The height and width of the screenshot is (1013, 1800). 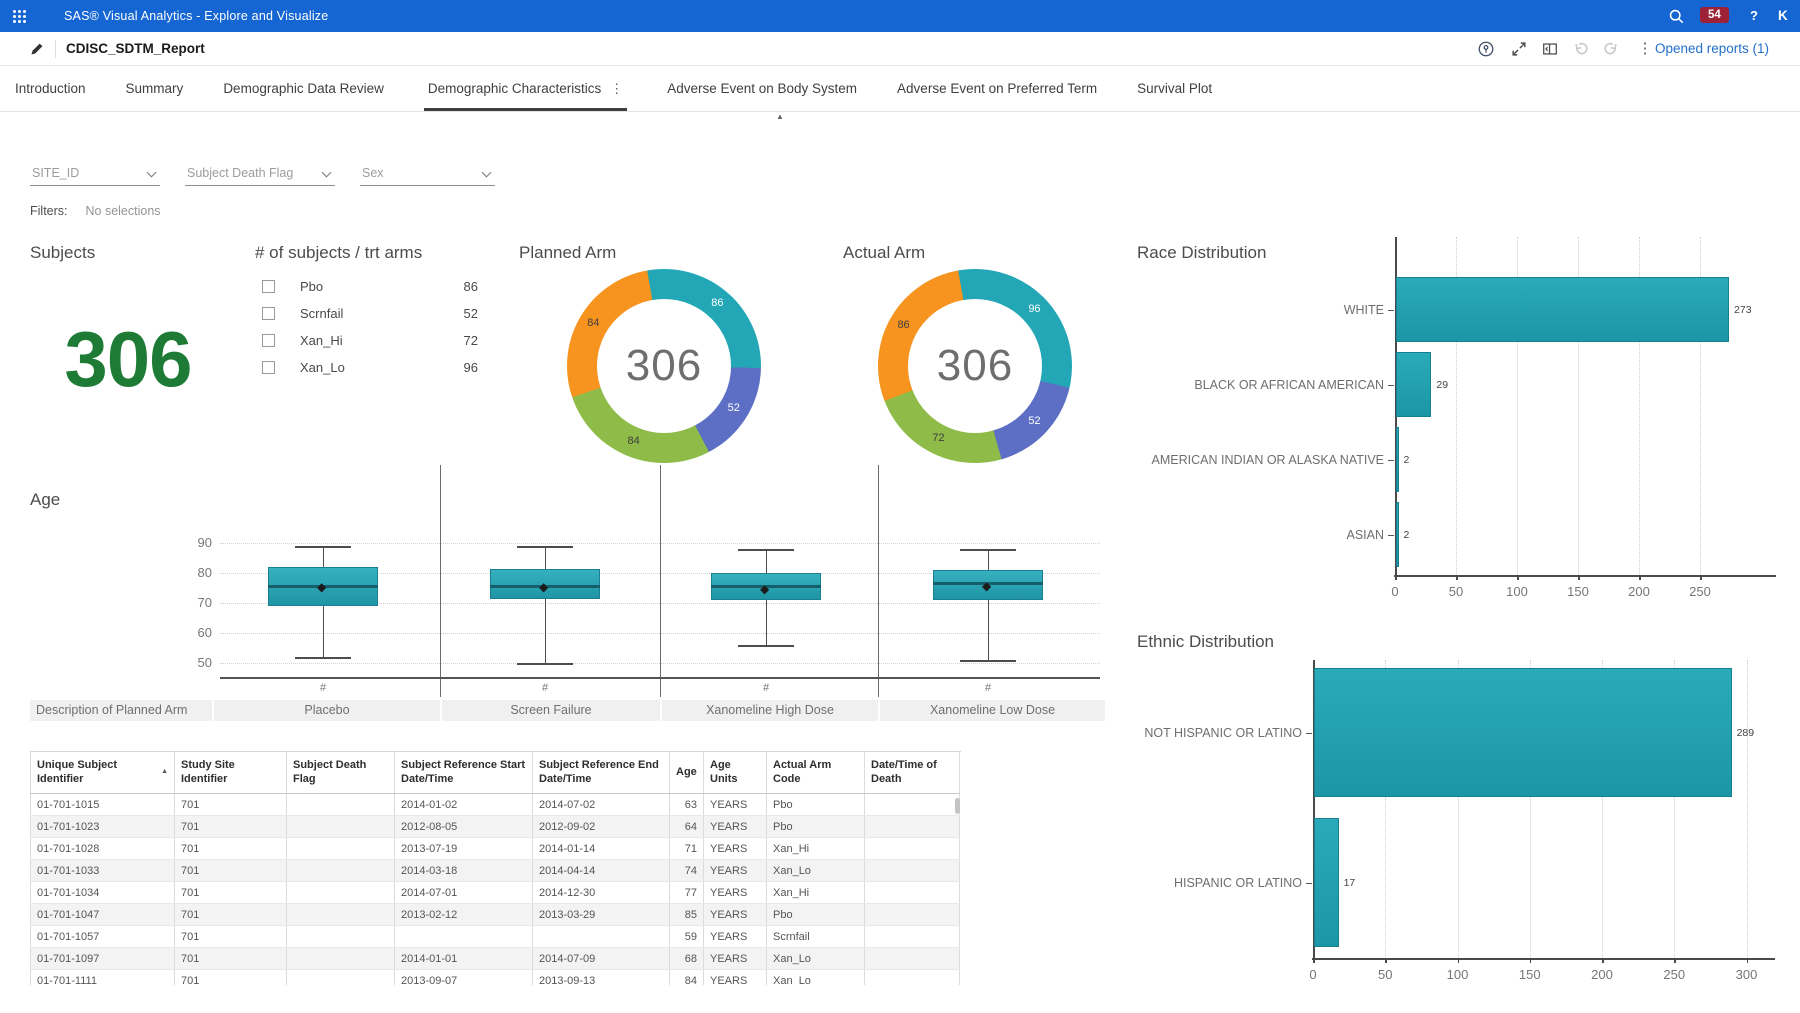 I want to click on table-cell: 85, so click(x=687, y=914).